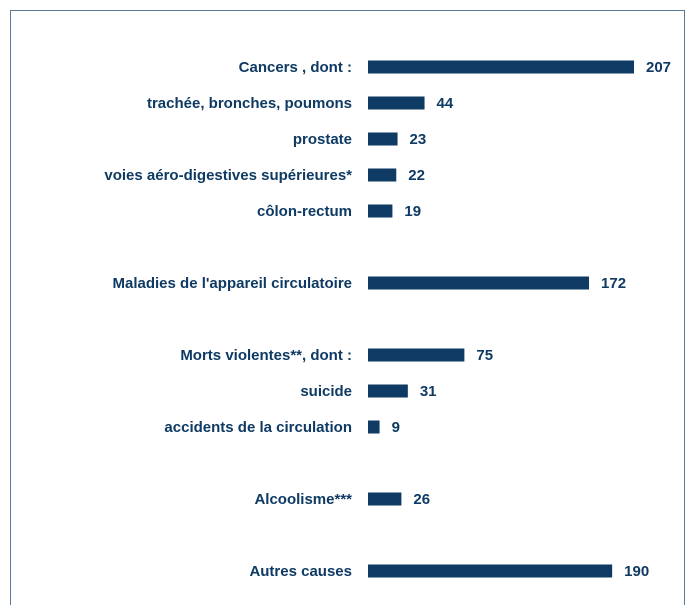  I want to click on category-label: Morts violentes**, dont :, so click(266, 355).